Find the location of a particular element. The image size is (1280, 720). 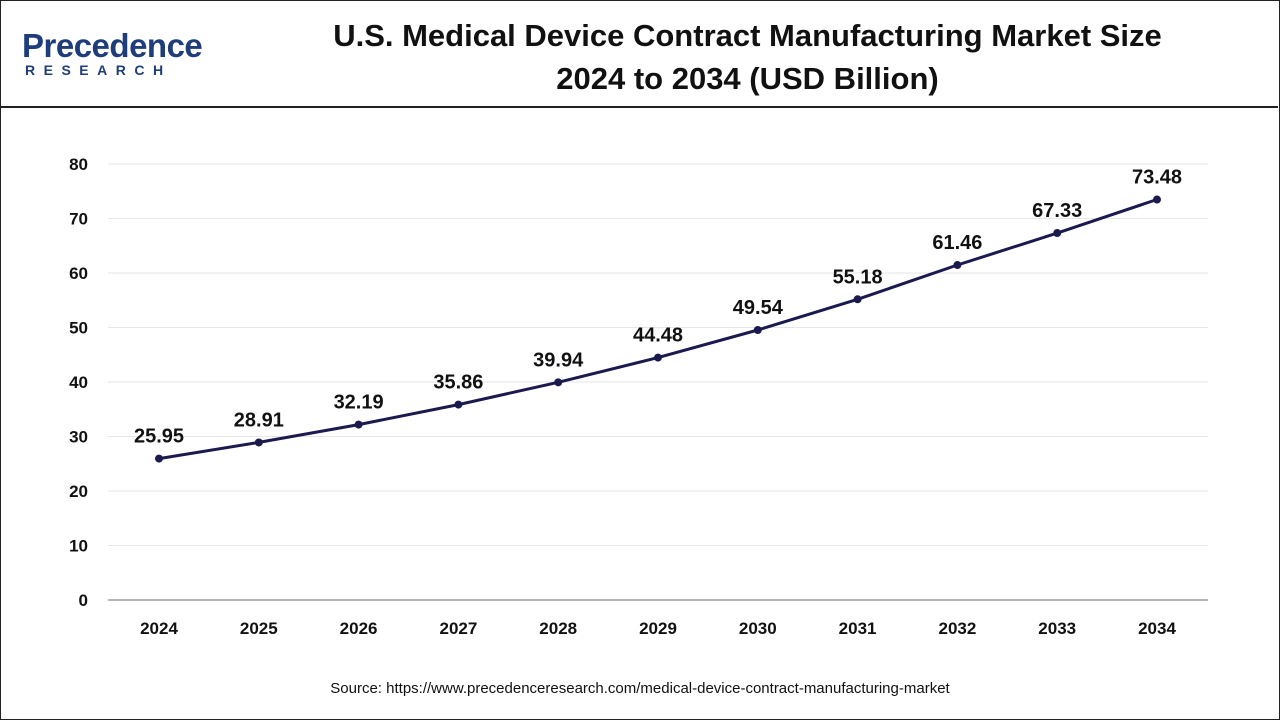

y-axis-ticks: 0 10 20 30 40 50 60 70 80 is located at coordinates (78, 382).